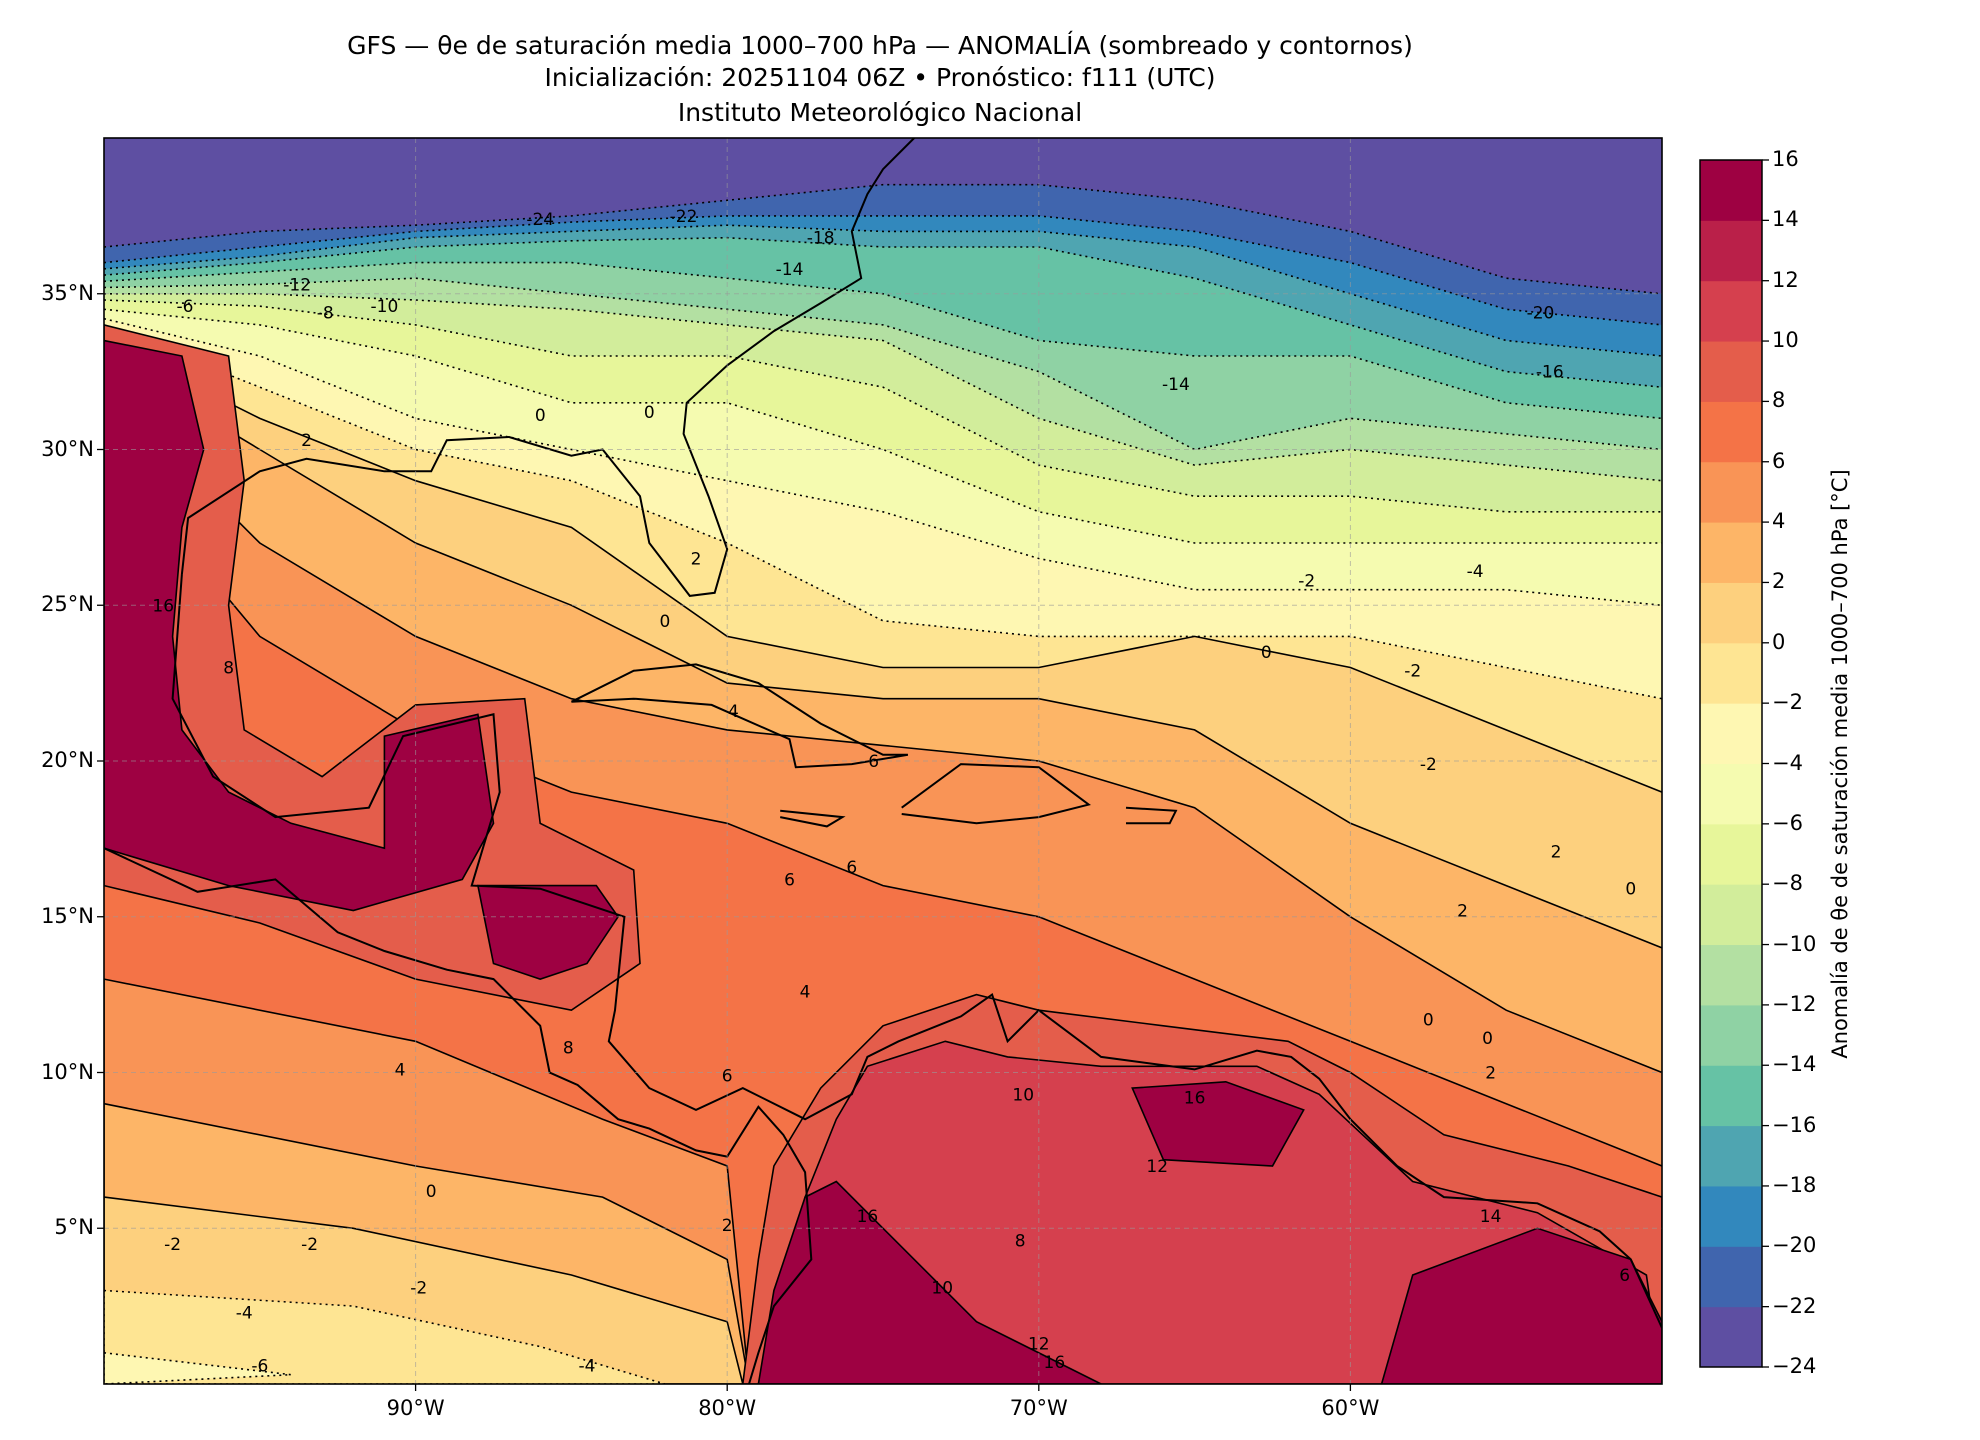 This screenshot has height=1440, width=1980. What do you see at coordinates (1794, 1064) in the screenshot?
I see `colorbar-tick-label: −14` at bounding box center [1794, 1064].